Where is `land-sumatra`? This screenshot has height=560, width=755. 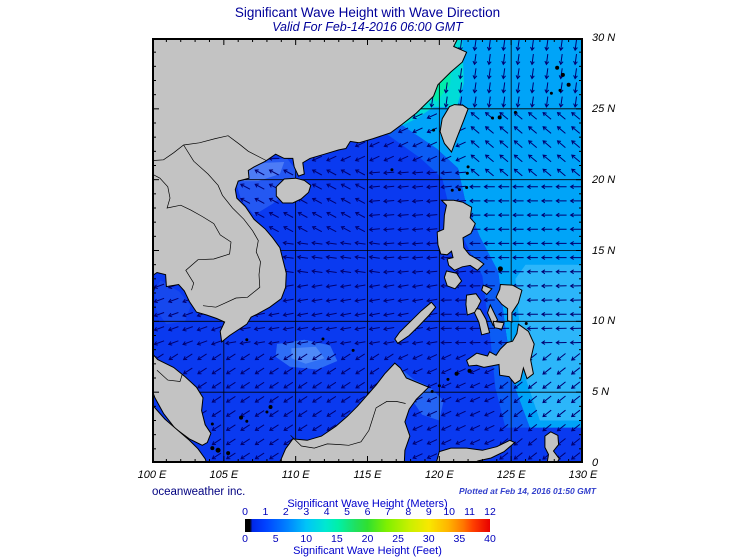
land-sumatra is located at coordinates (180, 432).